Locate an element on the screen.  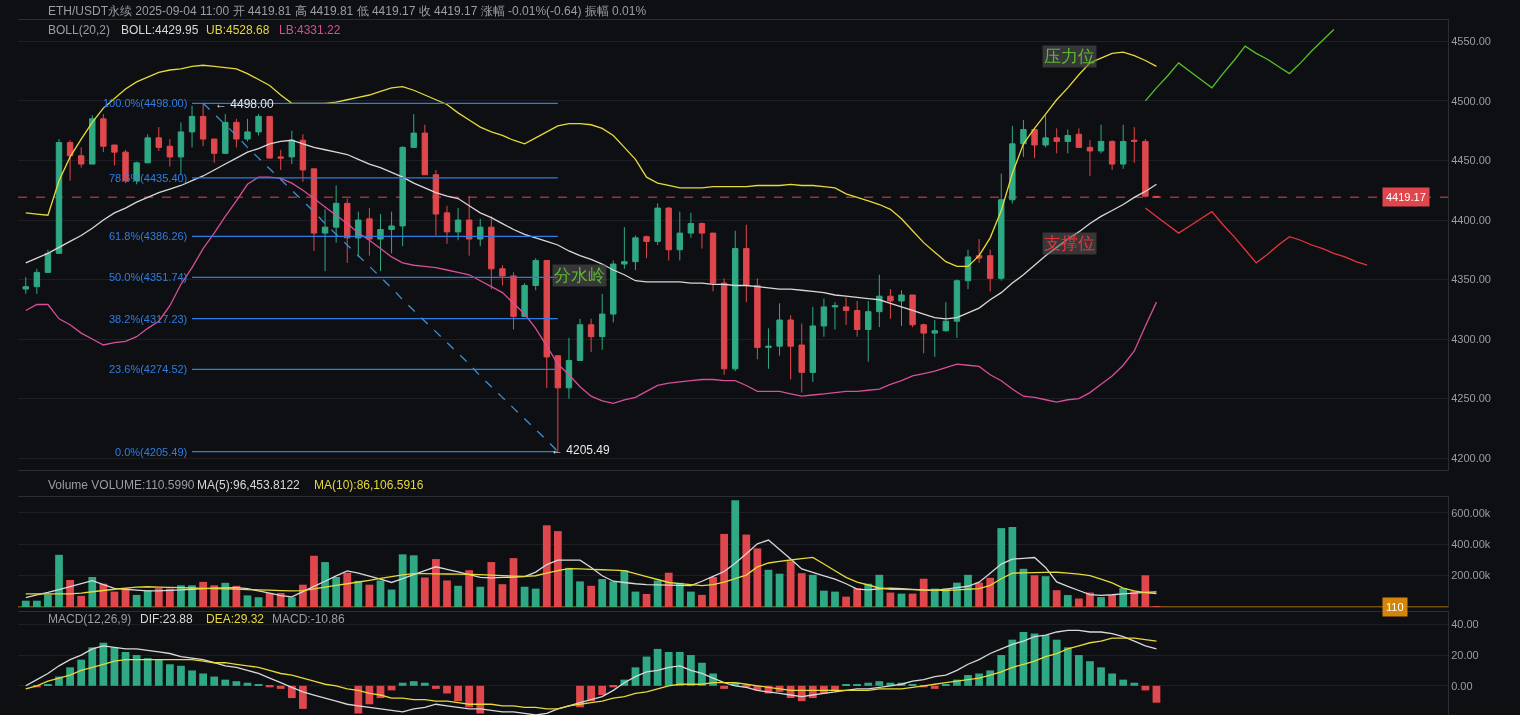
ref-line-label: 4419.17 is located at coordinates (1406, 197).